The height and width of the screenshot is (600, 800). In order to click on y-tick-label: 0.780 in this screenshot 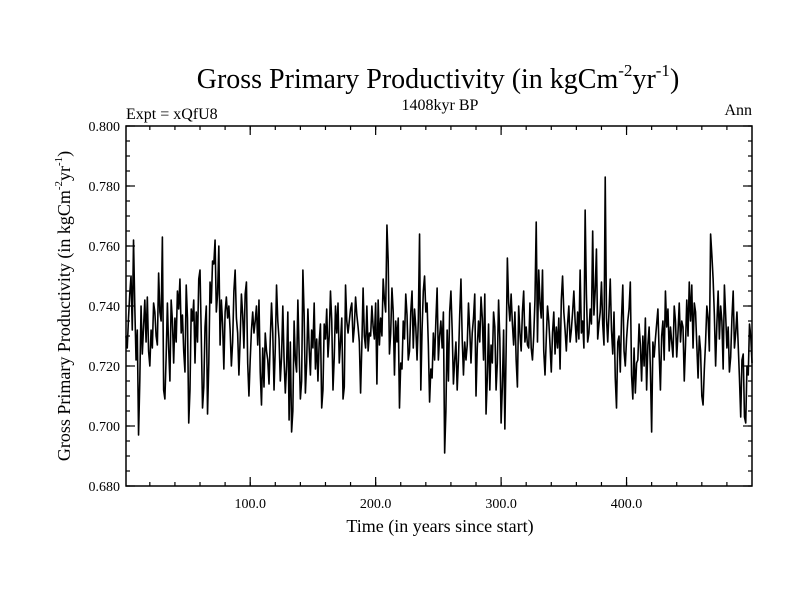, I will do `click(105, 187)`.